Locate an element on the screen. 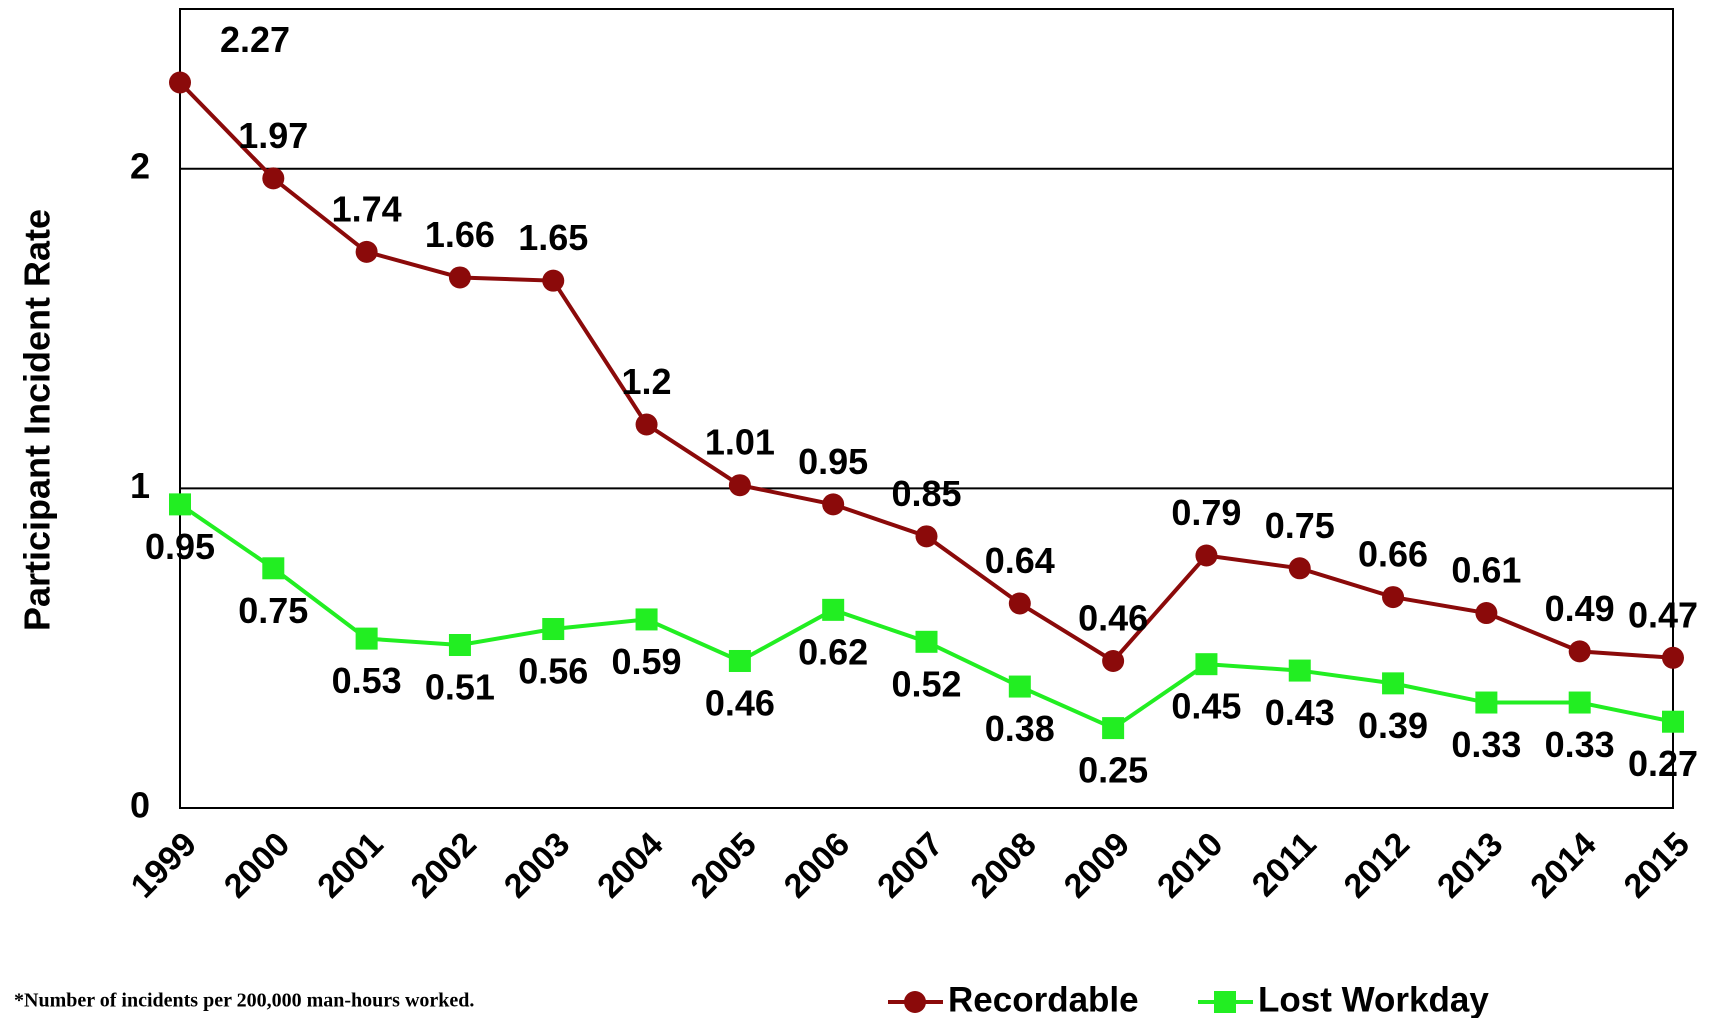 The image size is (1721, 1018). data-label: 0.25 is located at coordinates (1113, 770).